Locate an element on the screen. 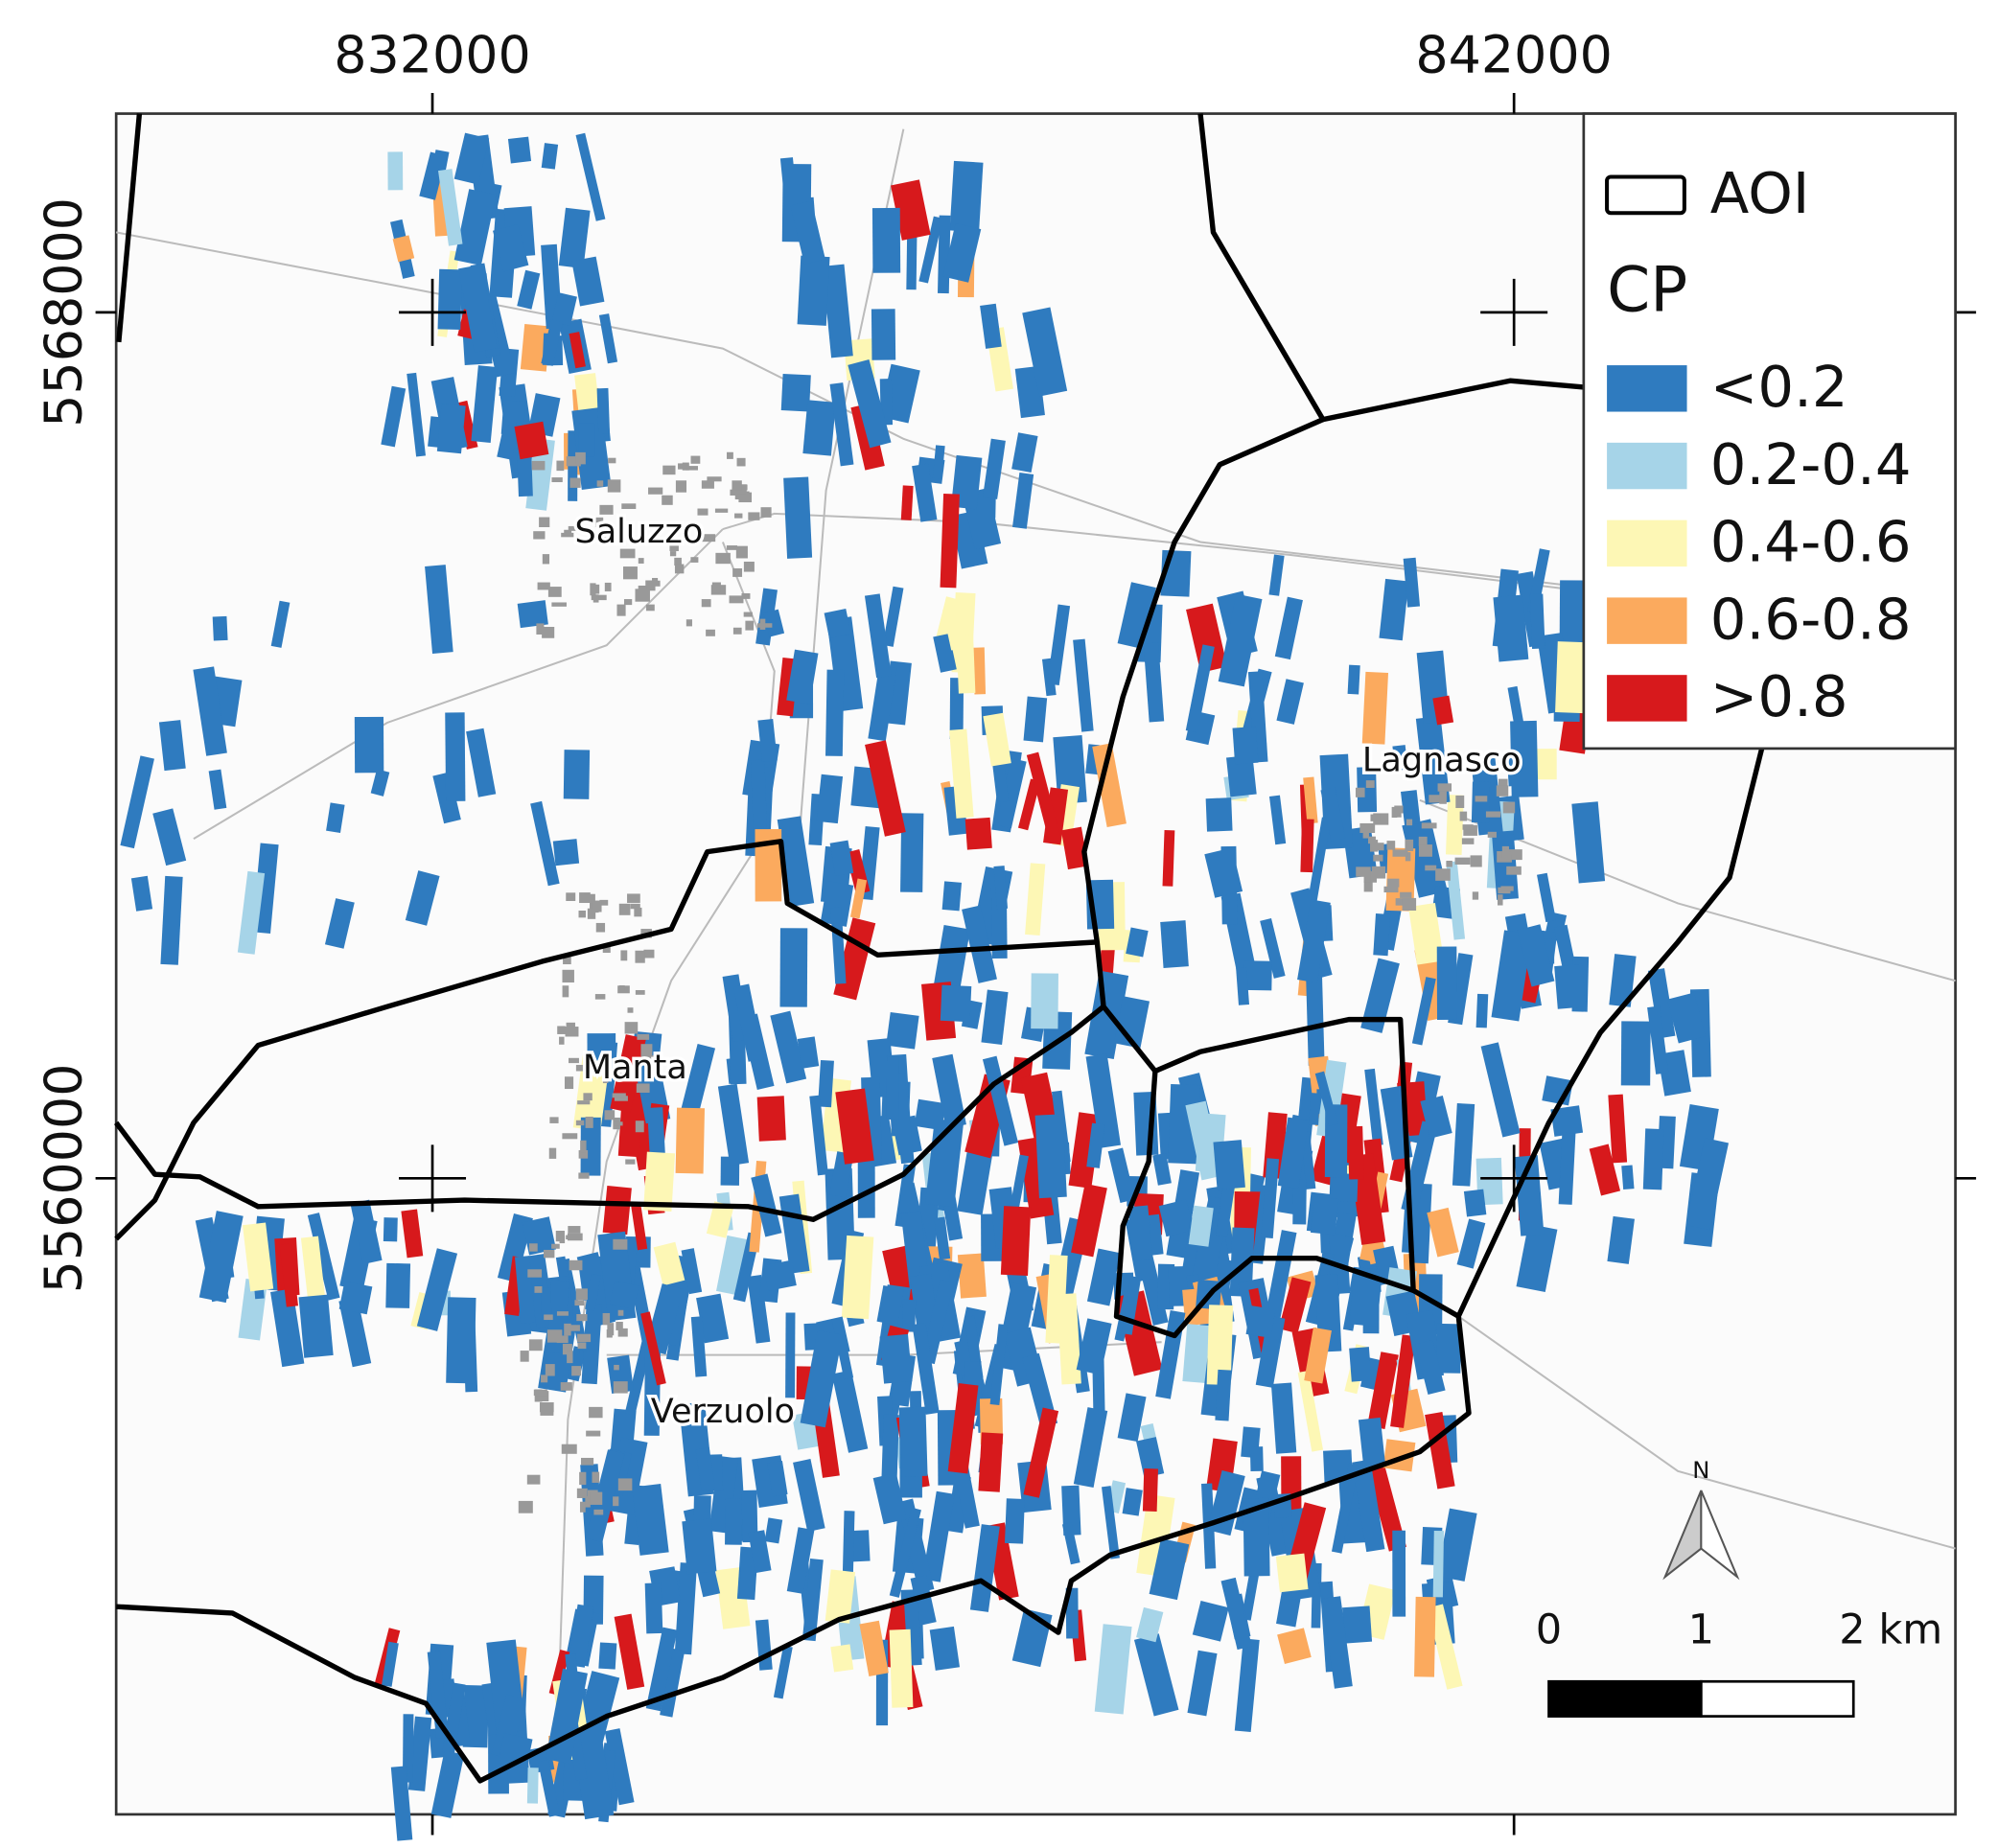 The image size is (1998, 1848). legend-title: CP is located at coordinates (1647, 291).